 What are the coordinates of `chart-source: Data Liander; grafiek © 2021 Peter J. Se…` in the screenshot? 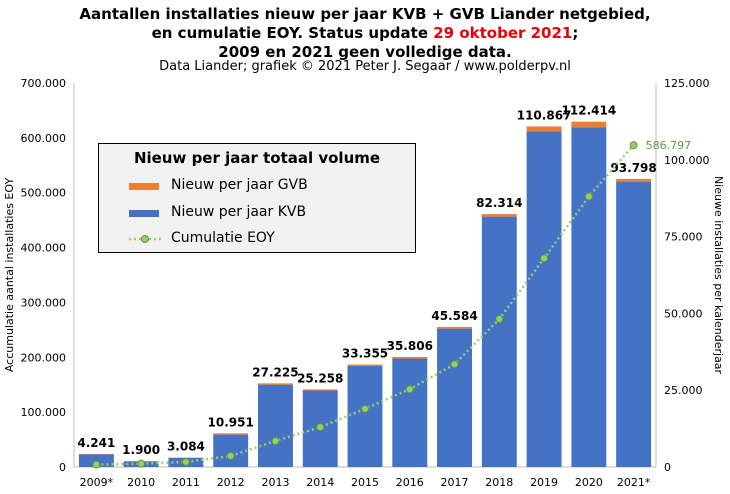 It's located at (365, 66).